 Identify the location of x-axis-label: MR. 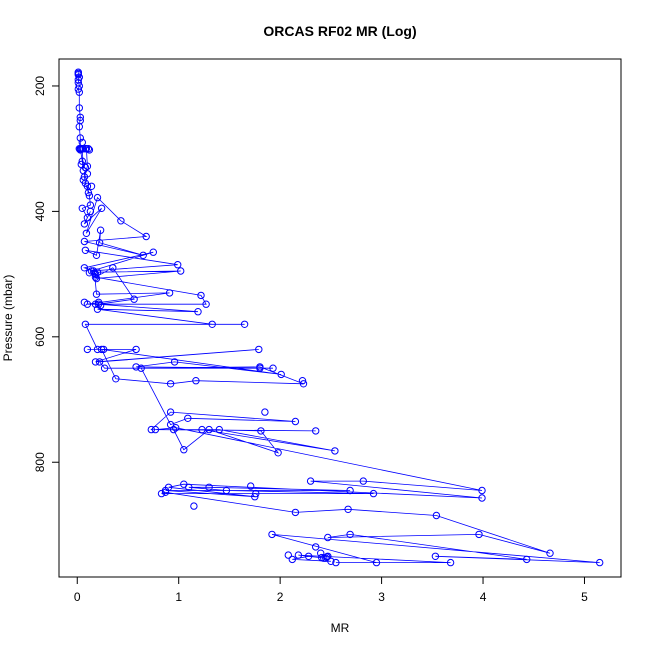
(340, 628).